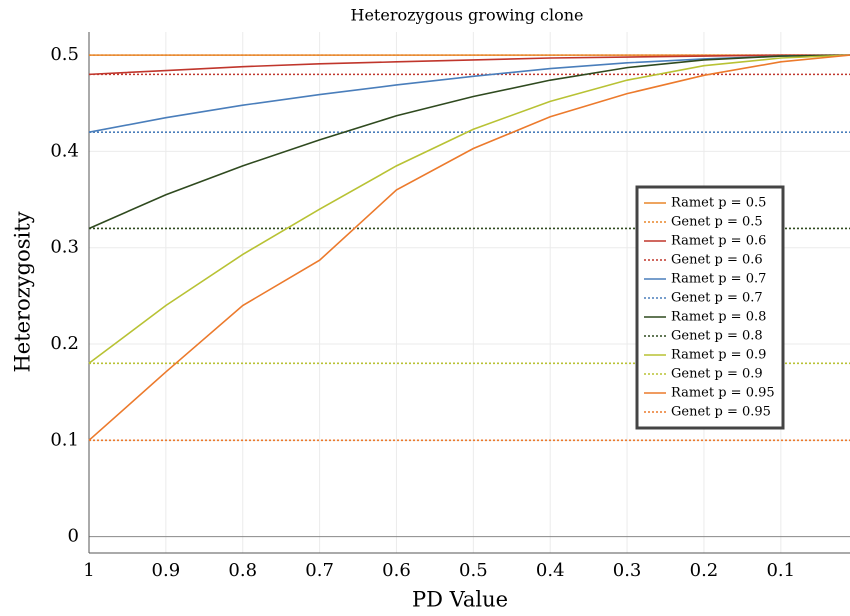 The width and height of the screenshot is (850, 616). I want to click on legend-label: Genet p = 0.7, so click(717, 298).